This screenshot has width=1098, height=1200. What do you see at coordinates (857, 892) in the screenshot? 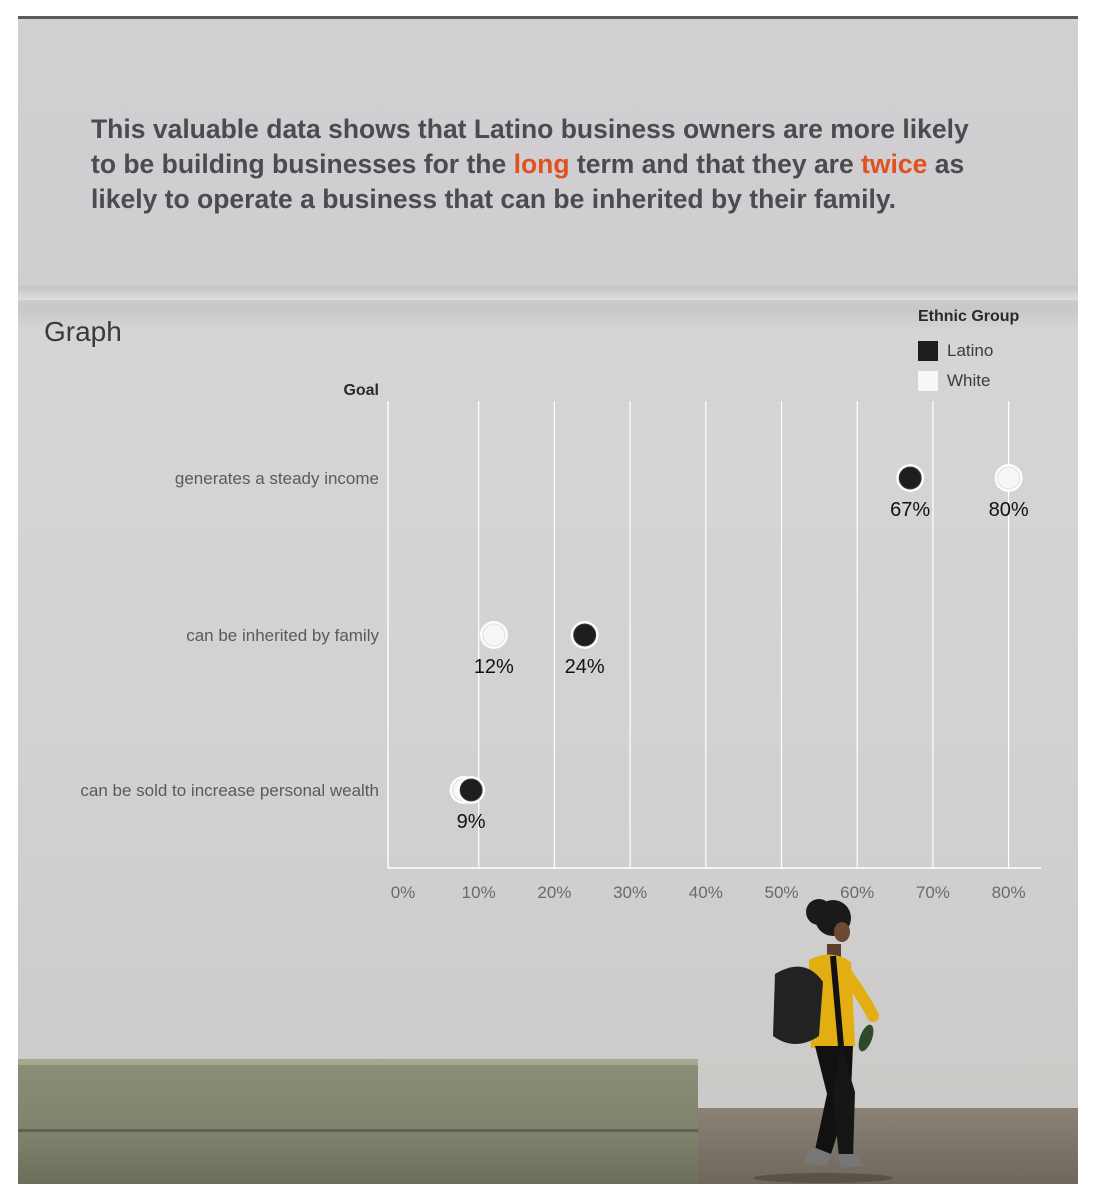
I see `x-tick-label: 60%` at bounding box center [857, 892].